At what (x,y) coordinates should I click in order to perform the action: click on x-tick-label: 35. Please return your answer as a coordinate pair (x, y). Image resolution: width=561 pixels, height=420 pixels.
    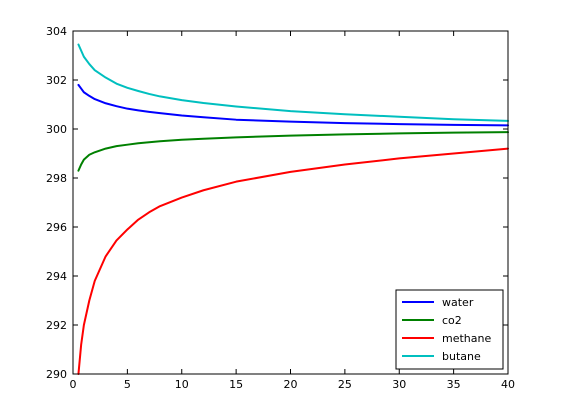
    Looking at the image, I should click on (454, 384).